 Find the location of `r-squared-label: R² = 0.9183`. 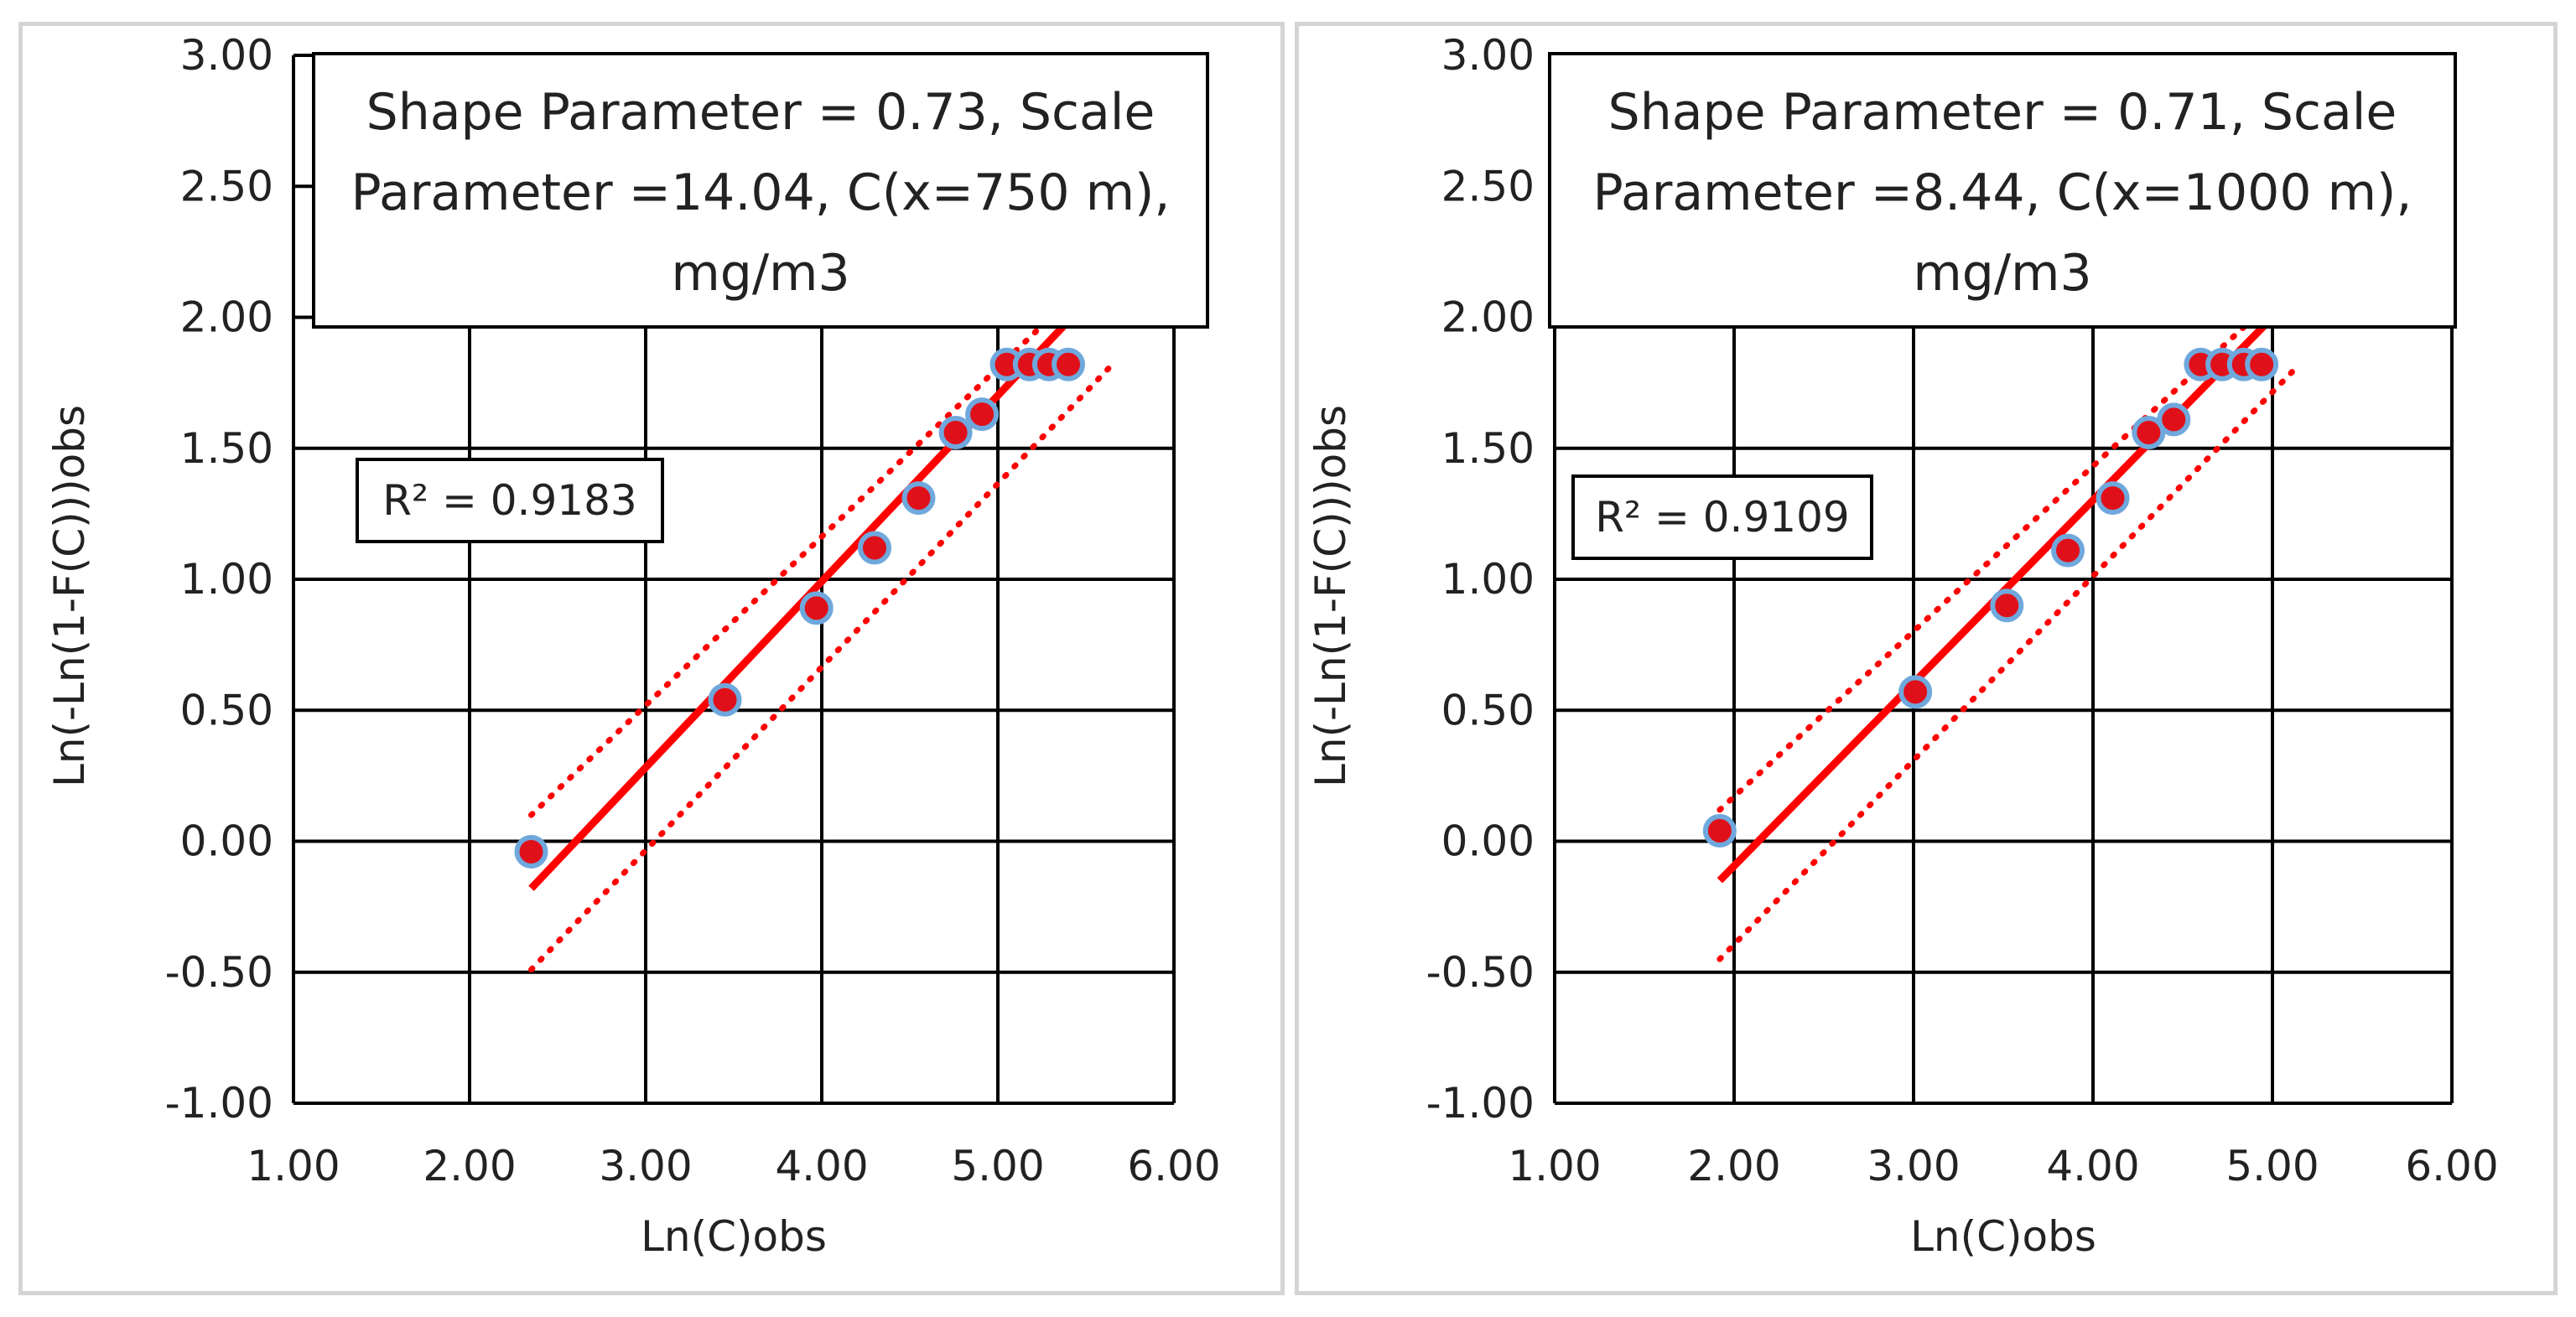

r-squared-label: R² = 0.9183 is located at coordinates (509, 501).